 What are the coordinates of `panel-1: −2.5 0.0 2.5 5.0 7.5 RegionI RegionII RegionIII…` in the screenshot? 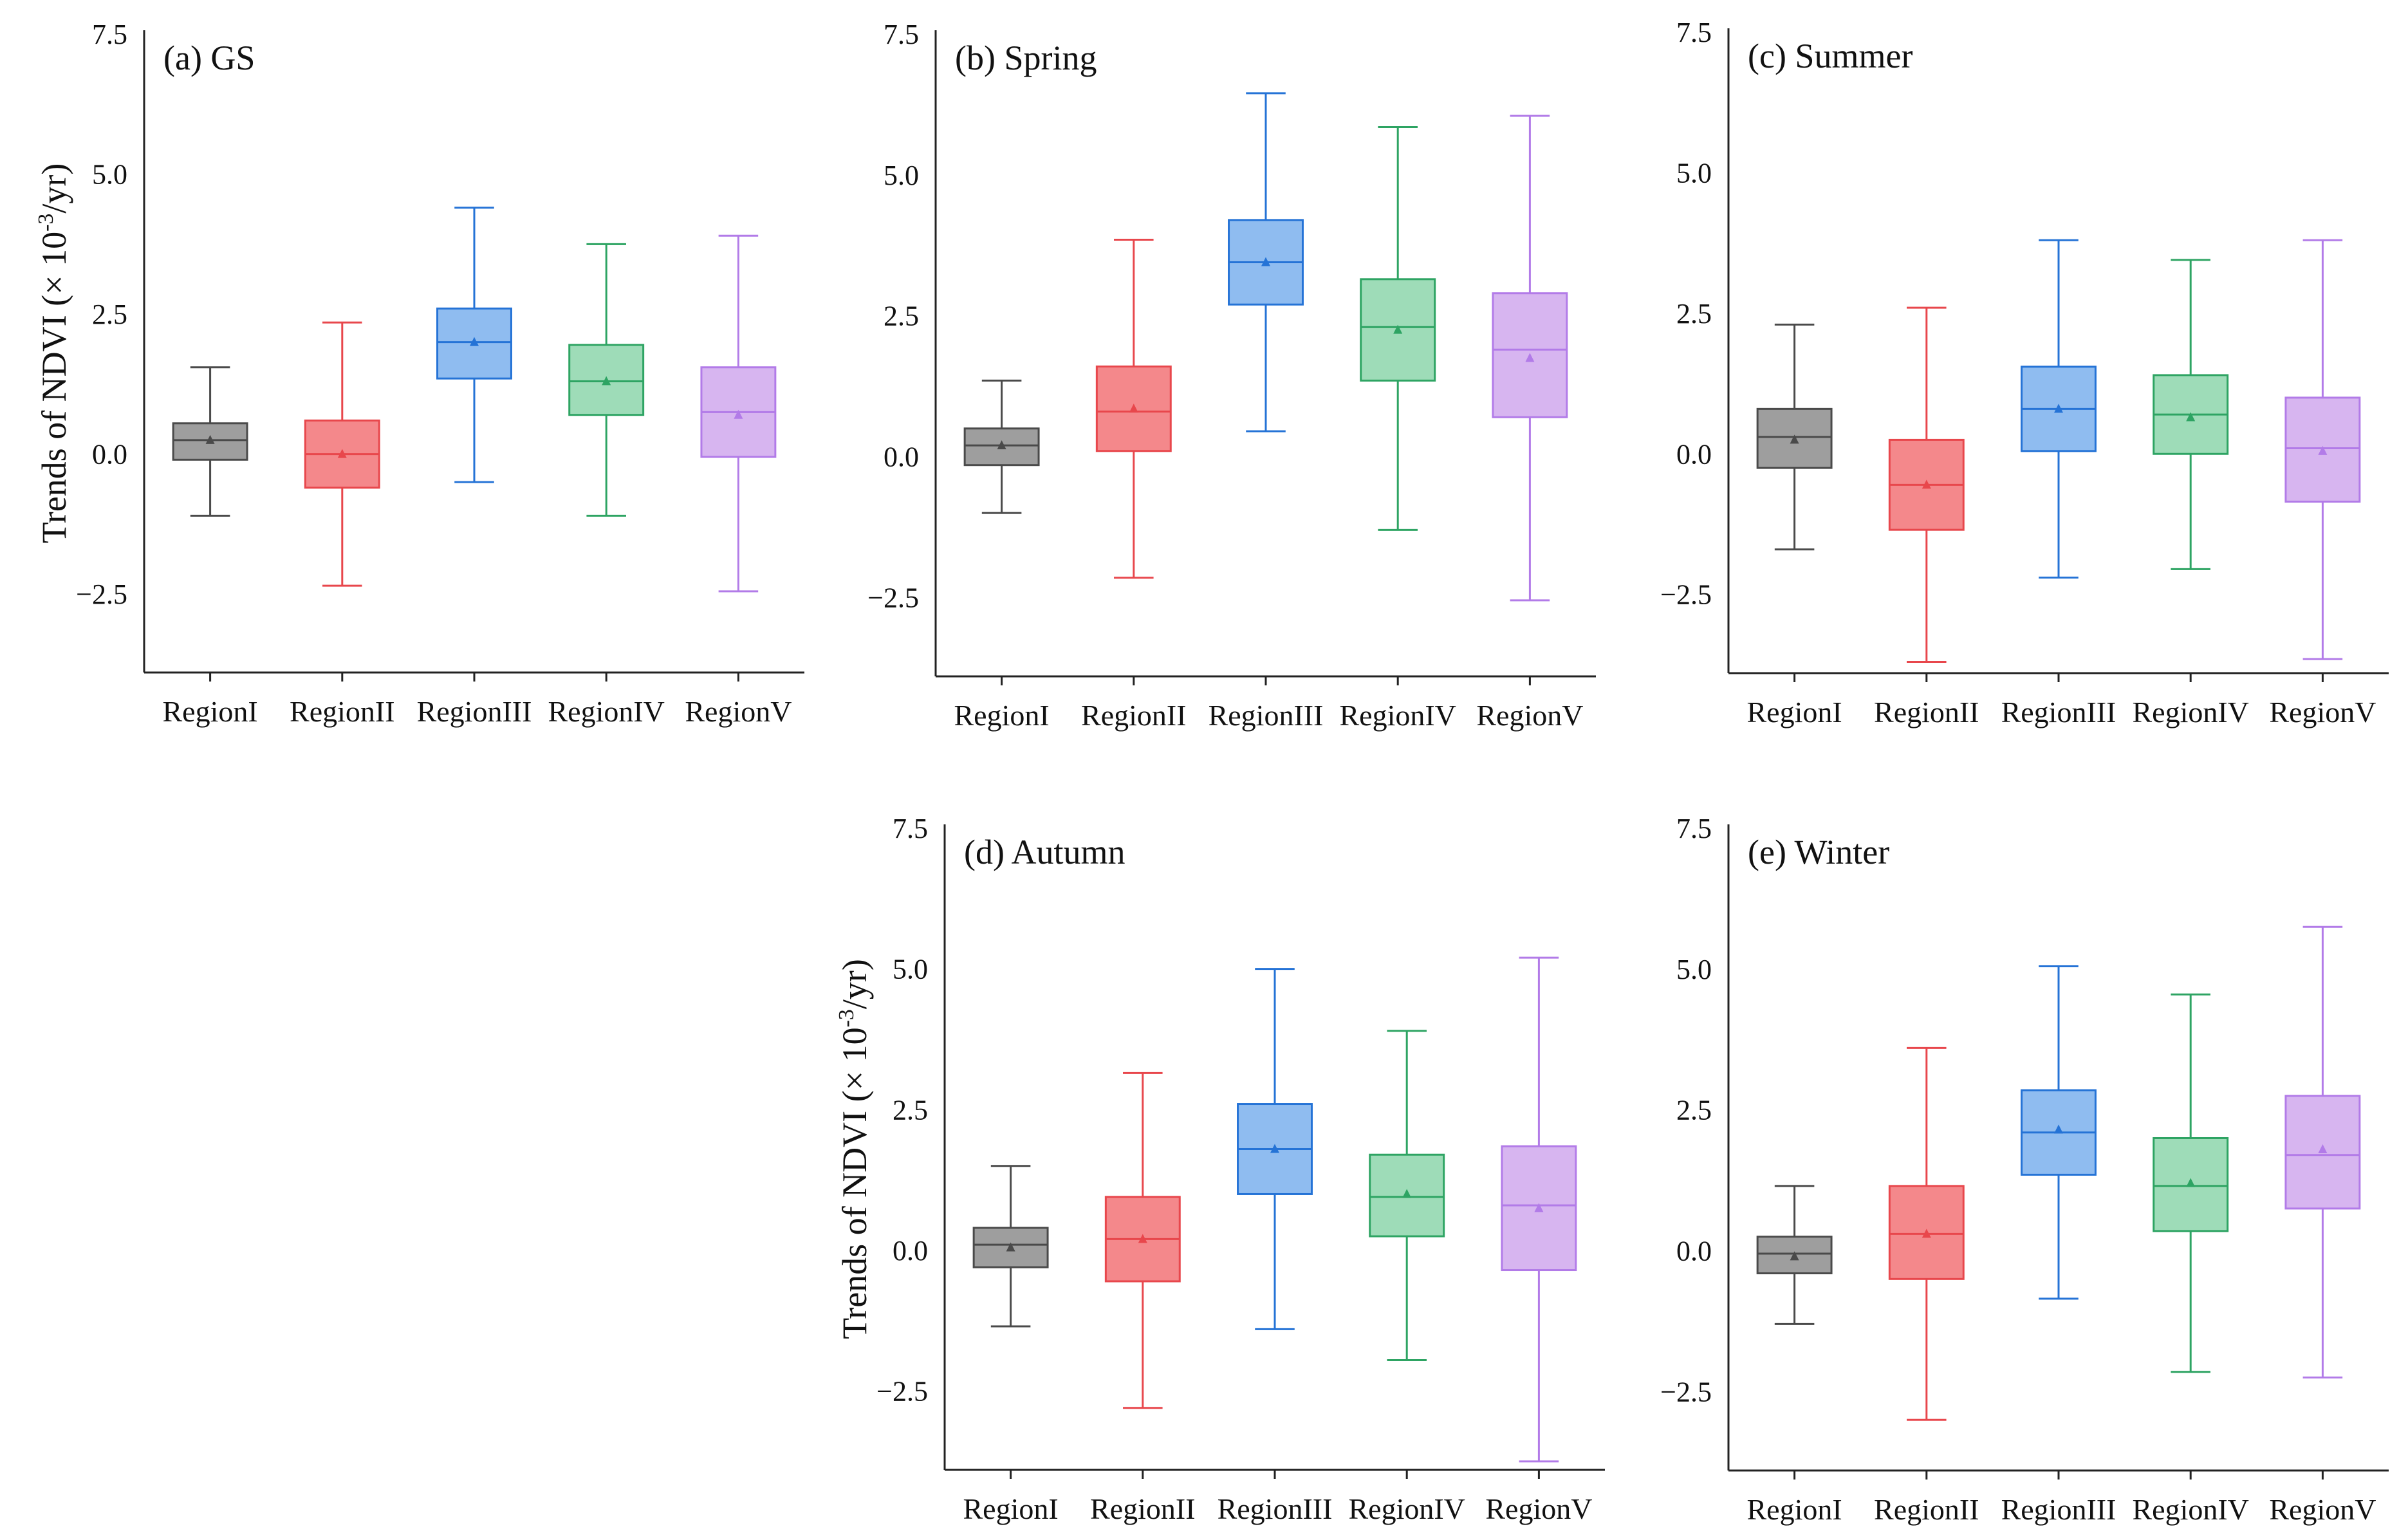 It's located at (419, 374).